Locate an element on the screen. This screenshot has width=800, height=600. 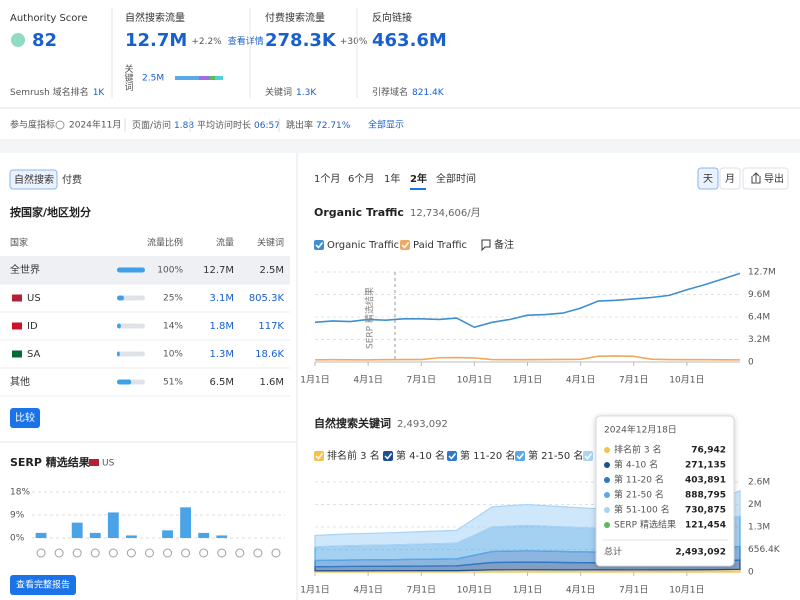
tab: 付费 is located at coordinates (72, 179).